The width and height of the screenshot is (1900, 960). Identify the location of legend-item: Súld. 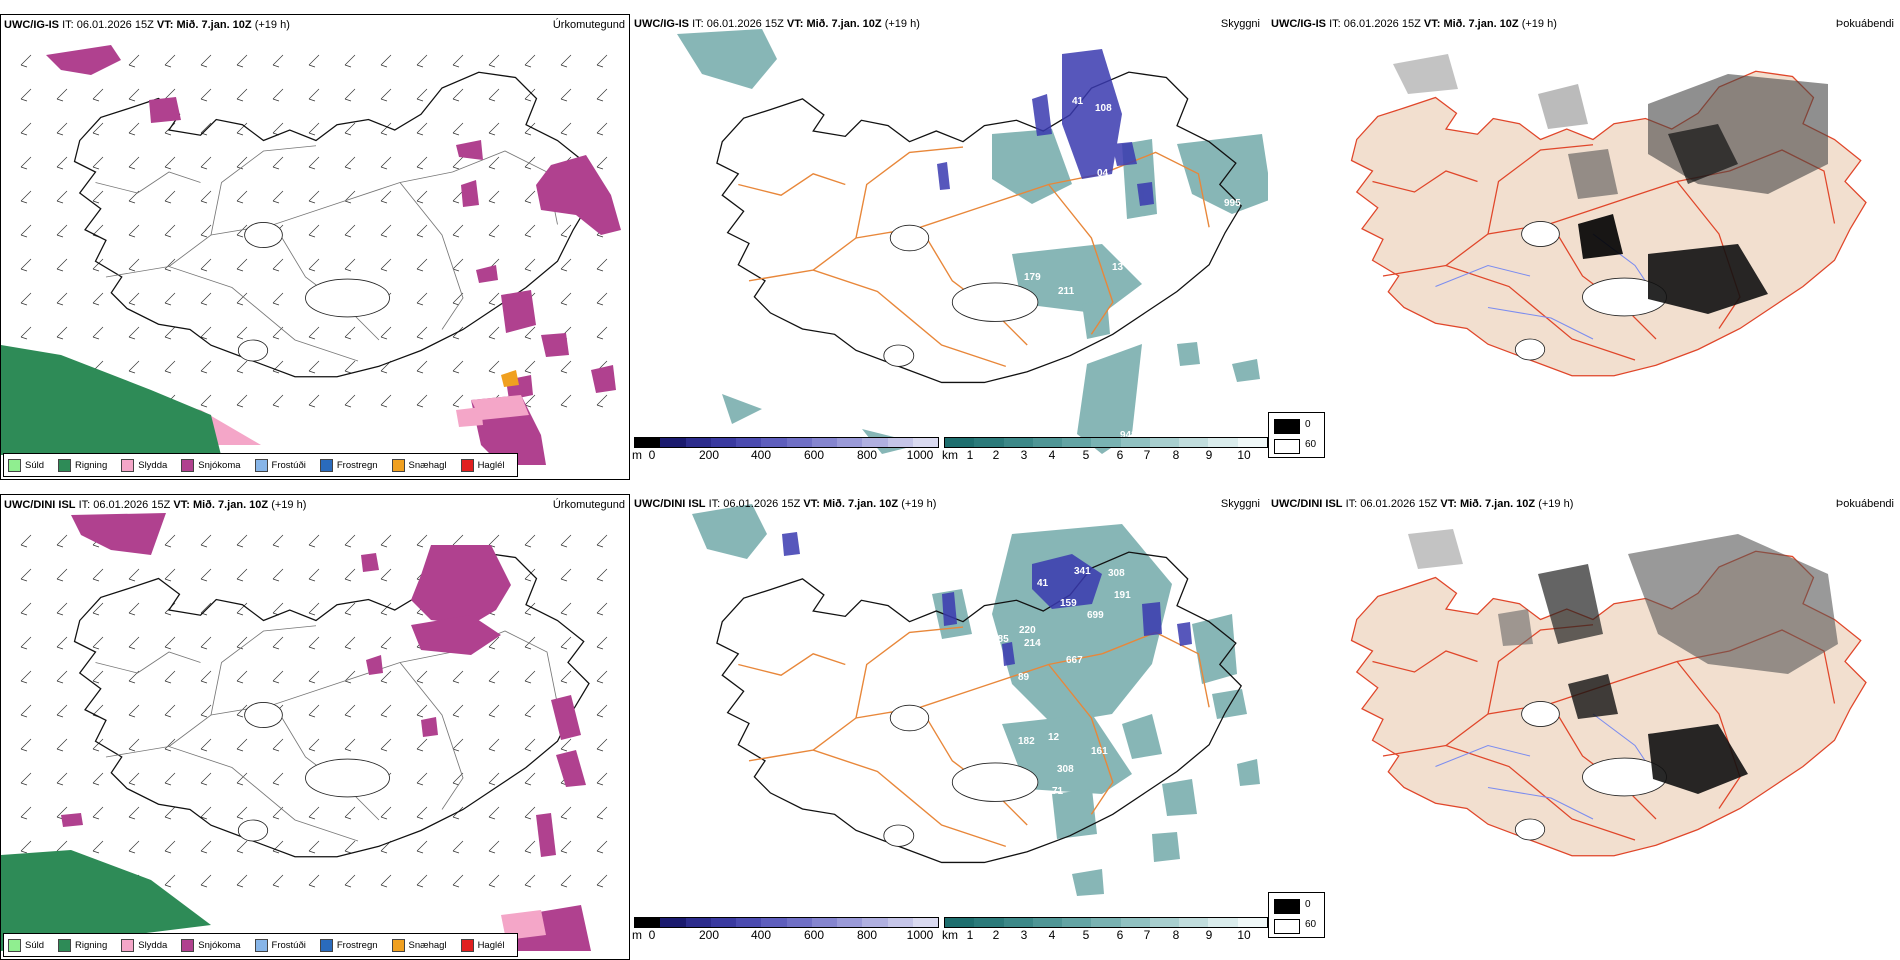
(30, 465).